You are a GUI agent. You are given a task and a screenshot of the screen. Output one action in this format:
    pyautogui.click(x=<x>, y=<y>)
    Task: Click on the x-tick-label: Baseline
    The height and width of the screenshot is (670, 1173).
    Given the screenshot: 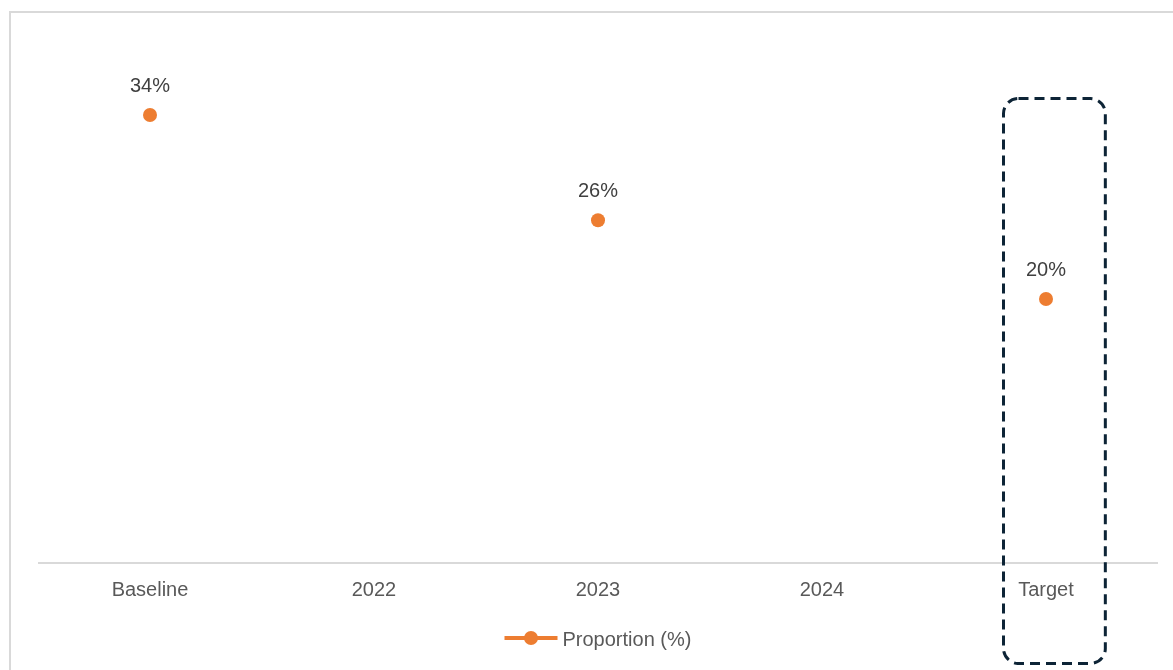 What is the action you would take?
    pyautogui.click(x=150, y=589)
    